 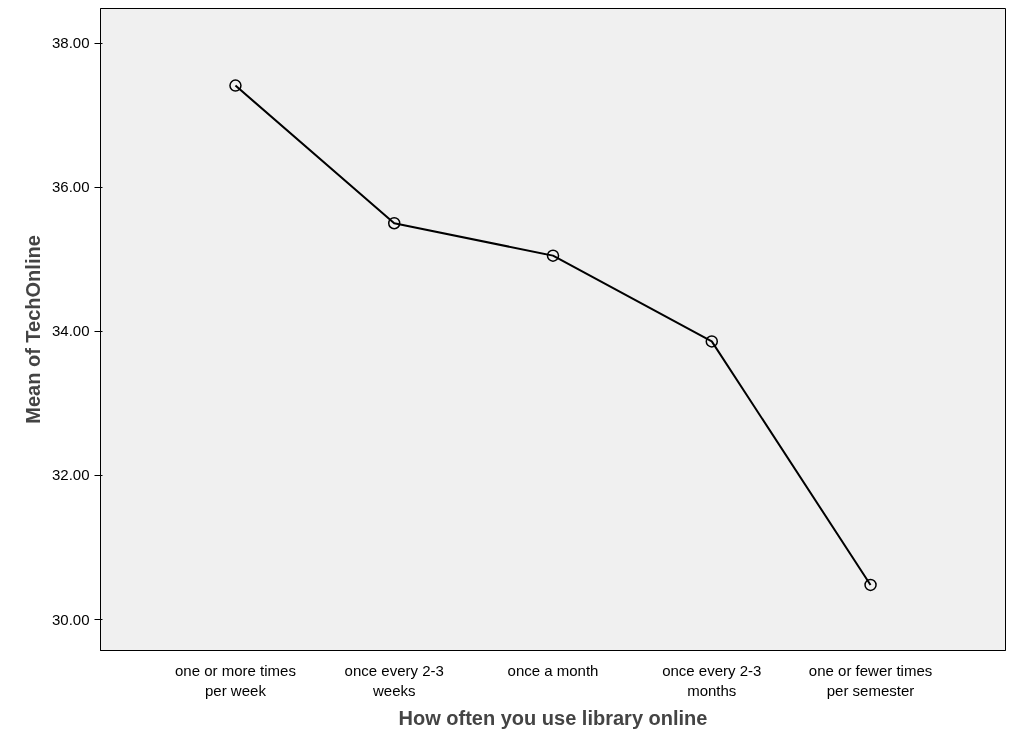 I want to click on x-tick-label: one or fewer times per semester, so click(x=870, y=680).